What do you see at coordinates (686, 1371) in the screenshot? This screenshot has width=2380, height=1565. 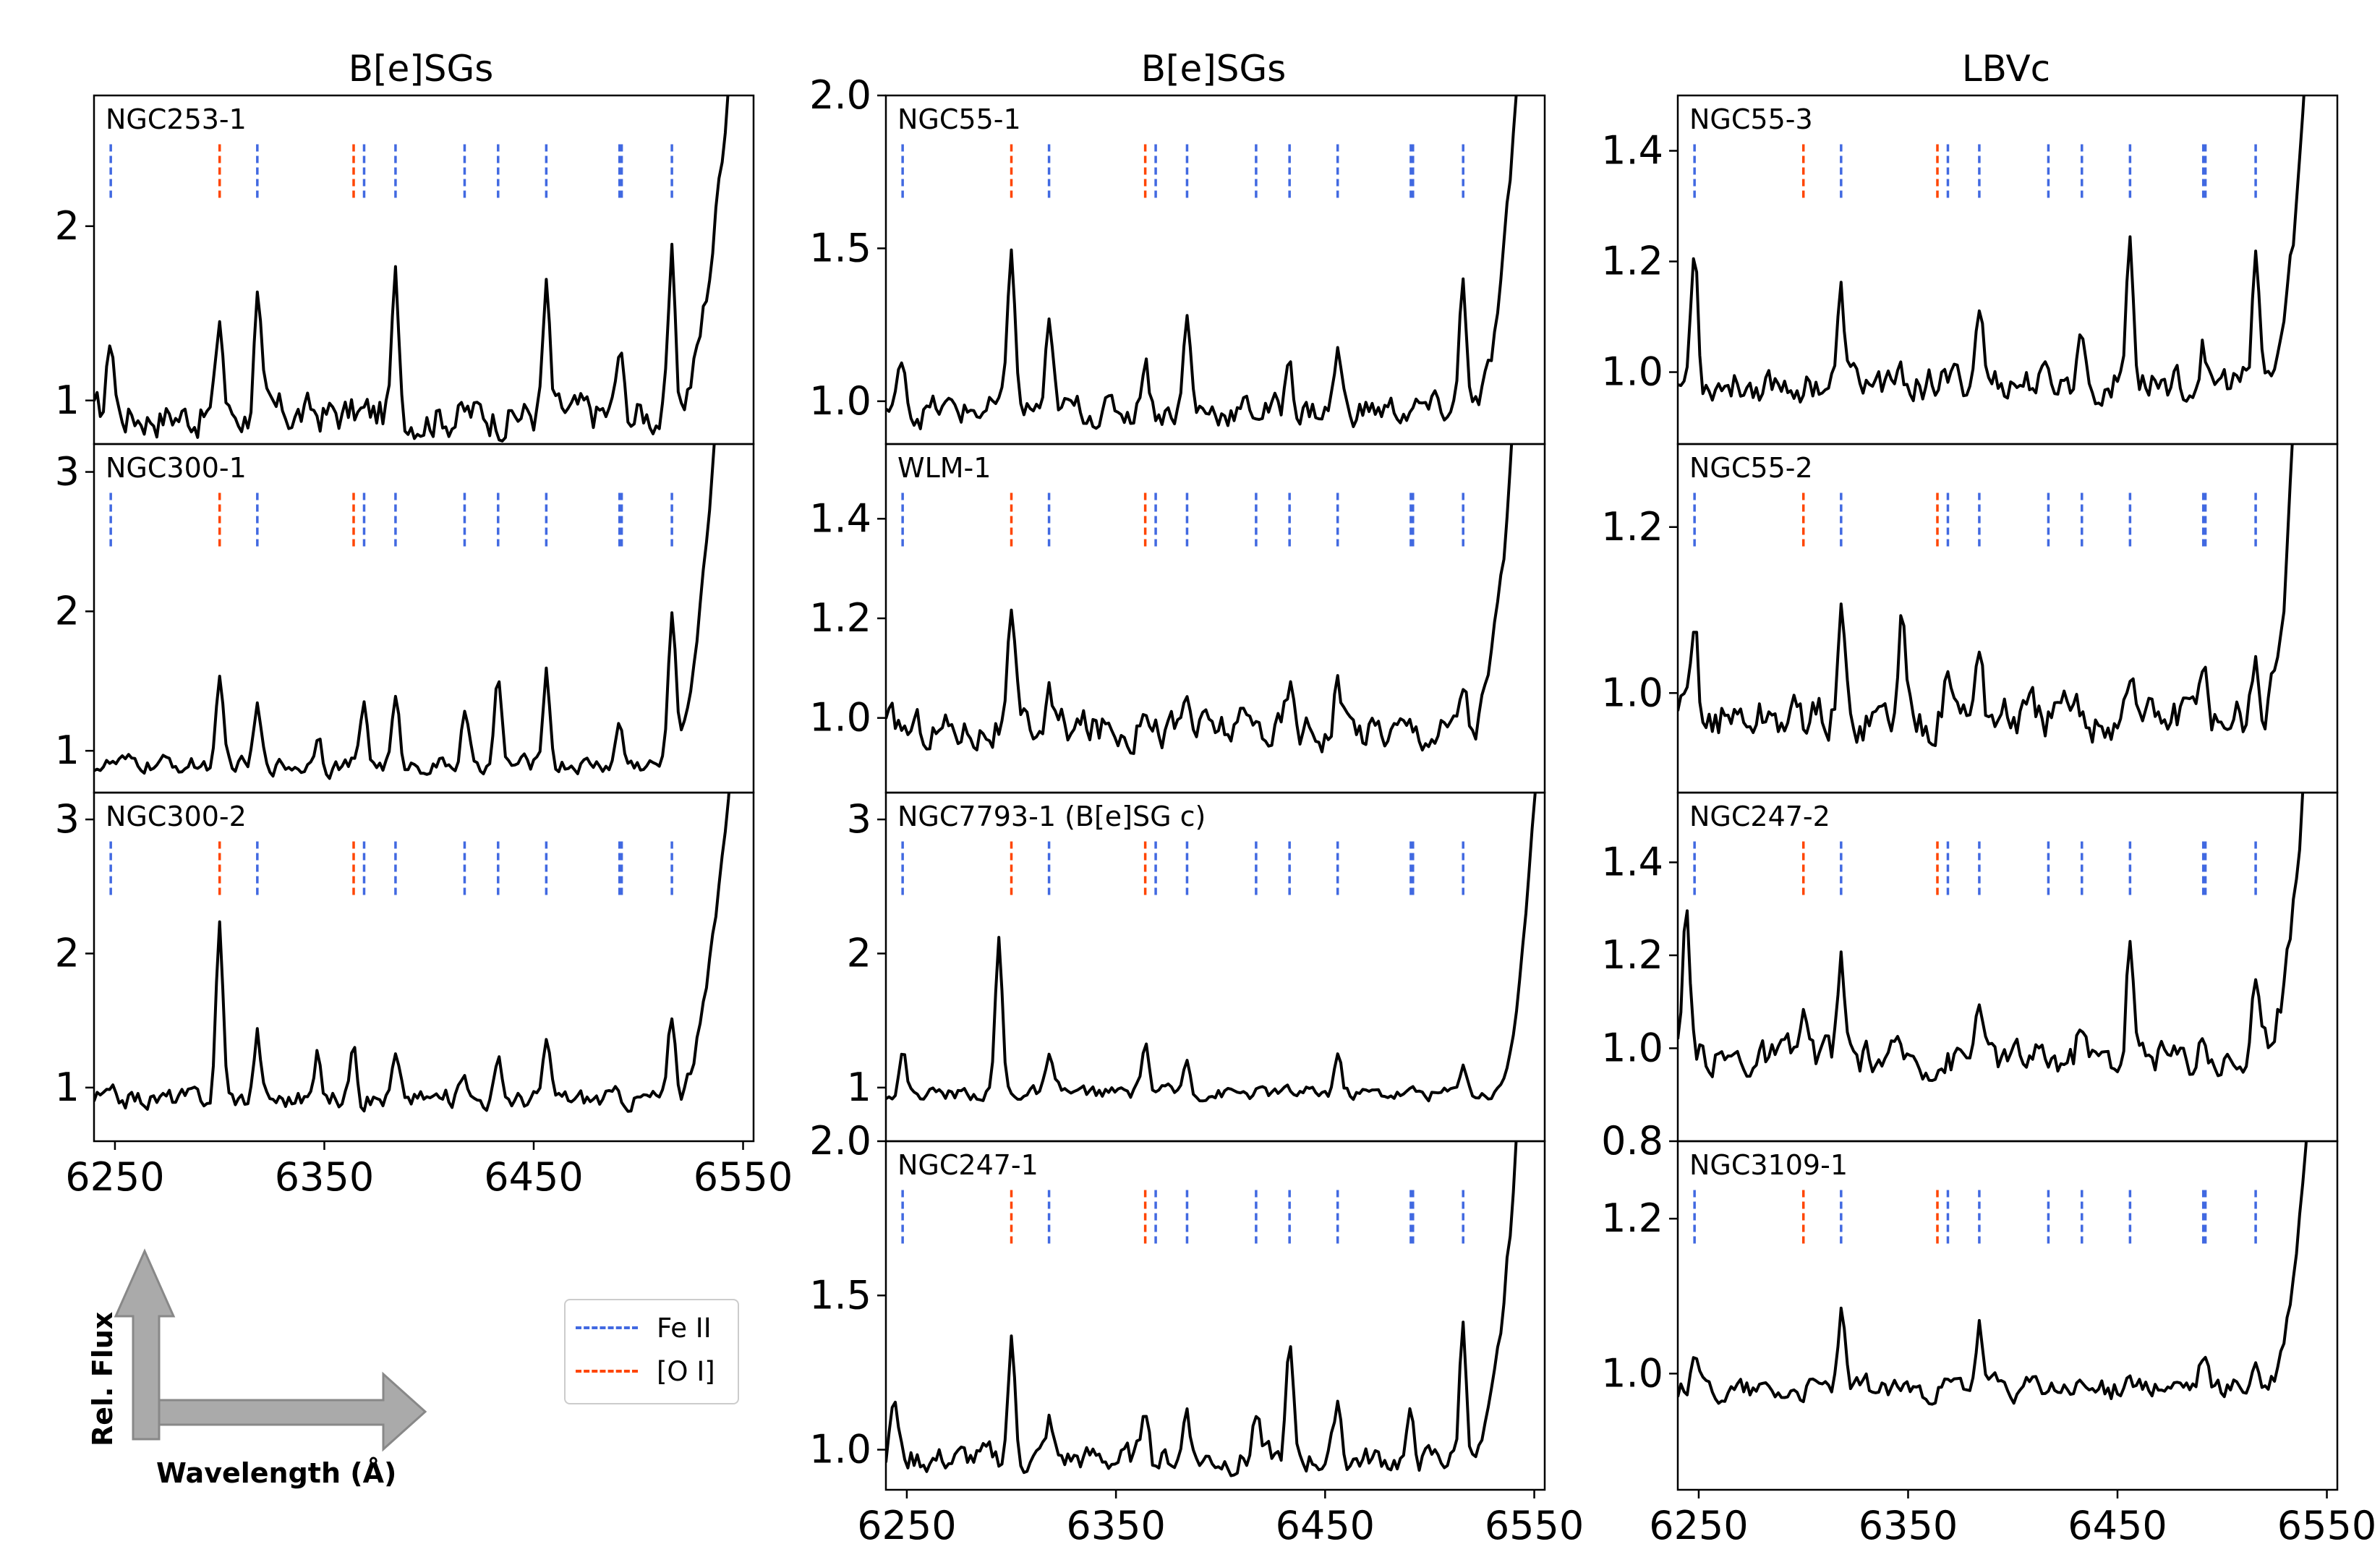 I see `legend-label-o-i: [O I]` at bounding box center [686, 1371].